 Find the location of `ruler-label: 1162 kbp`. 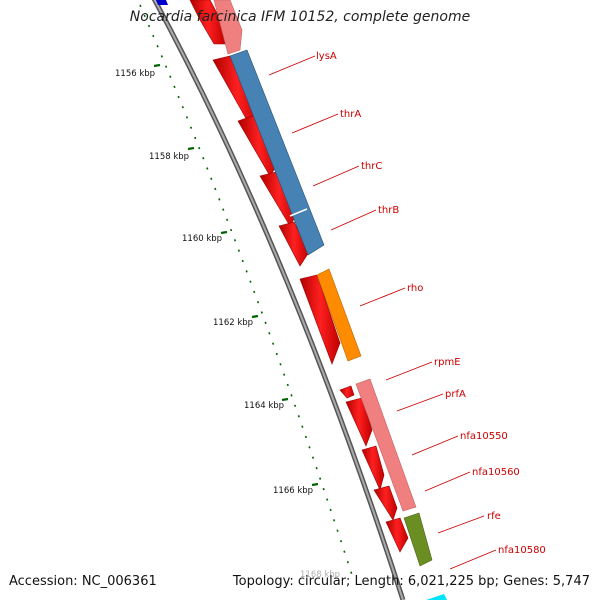

ruler-label: 1162 kbp is located at coordinates (233, 323).